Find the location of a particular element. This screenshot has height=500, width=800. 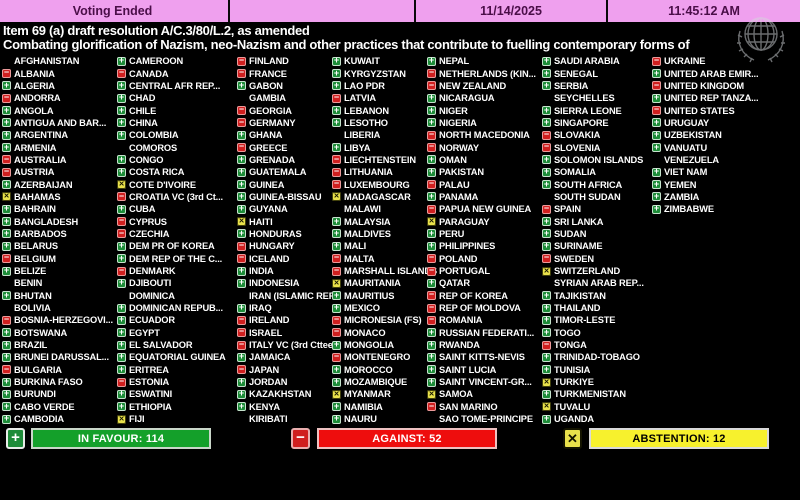

country-row: CHAD is located at coordinates (171, 98).